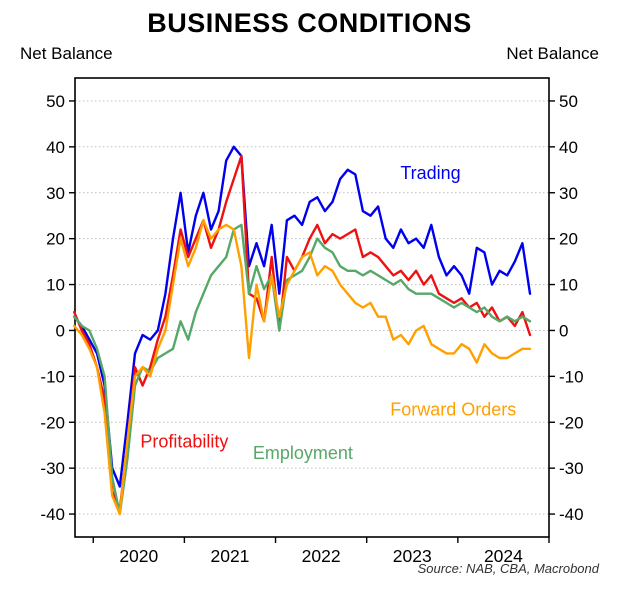 This screenshot has width=619, height=589. Describe the element at coordinates (229, 556) in the screenshot. I see `svg-text: 2021` at that location.